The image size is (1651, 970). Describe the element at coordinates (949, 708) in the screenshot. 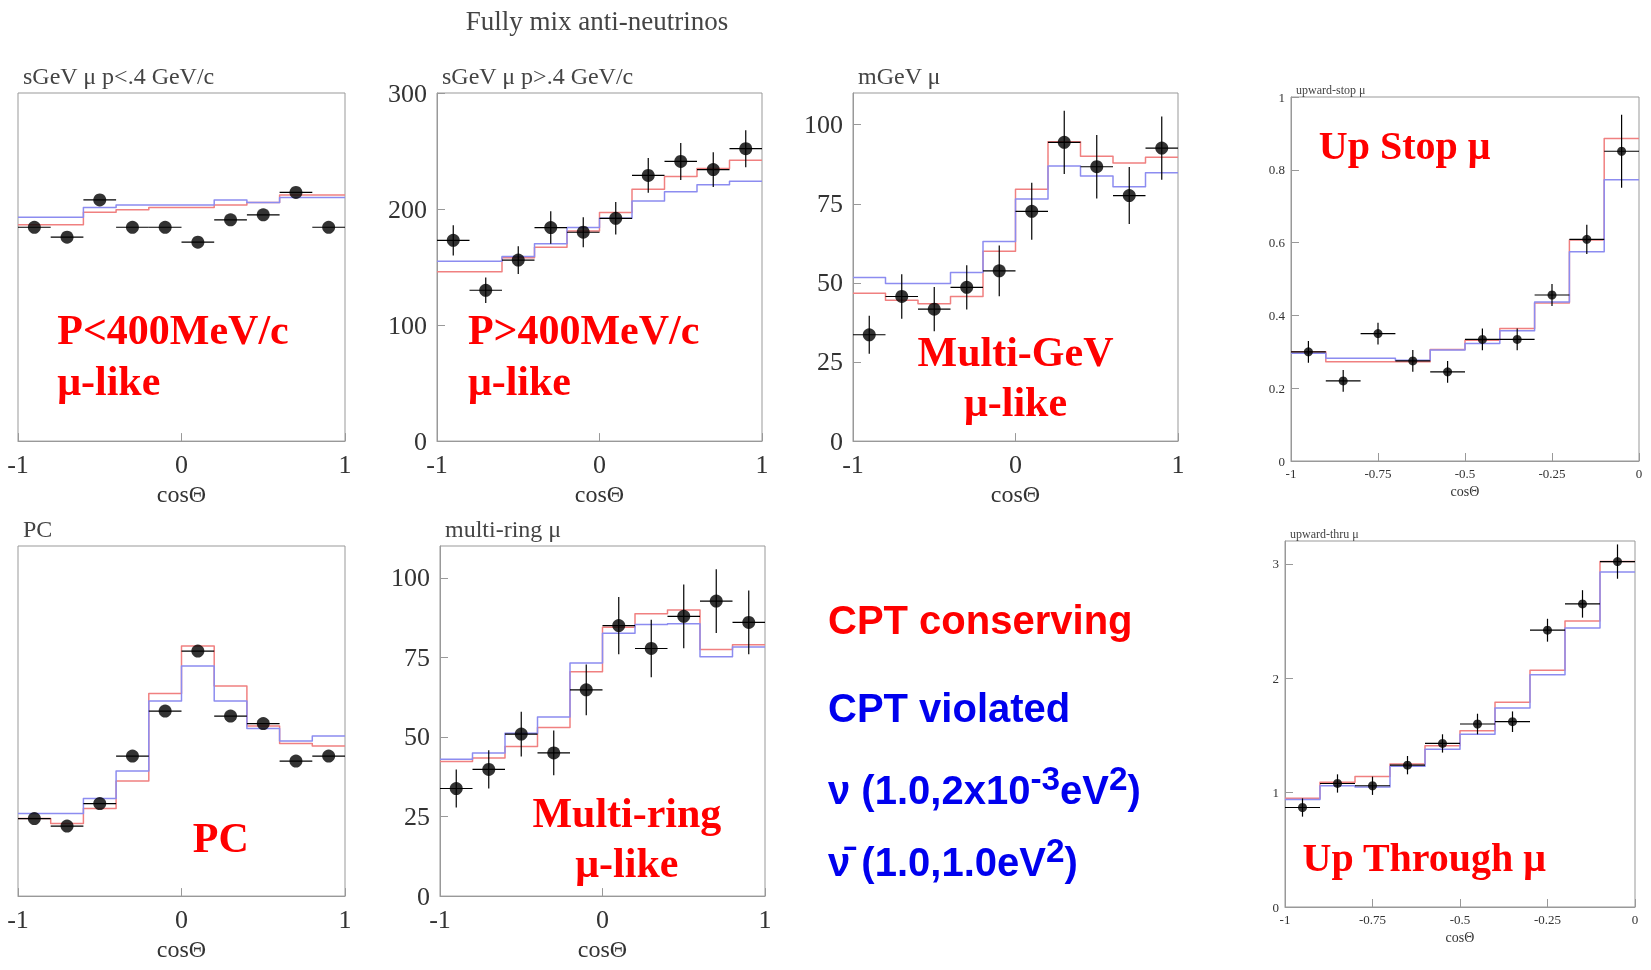

I see `text: CPT violated` at that location.